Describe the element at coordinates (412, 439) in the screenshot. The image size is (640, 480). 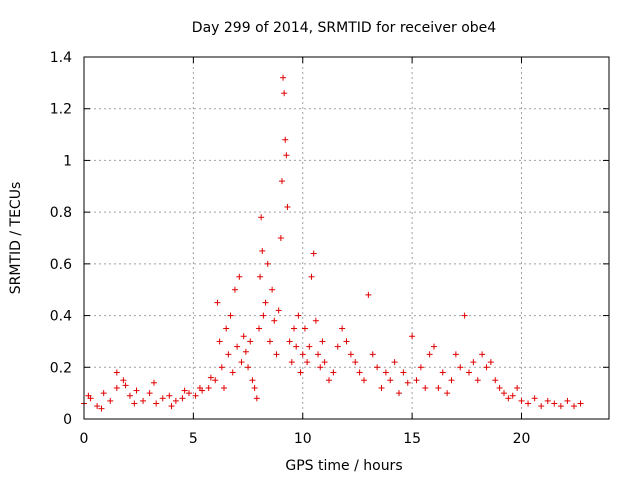
I see `x-tick-label: 15` at that location.